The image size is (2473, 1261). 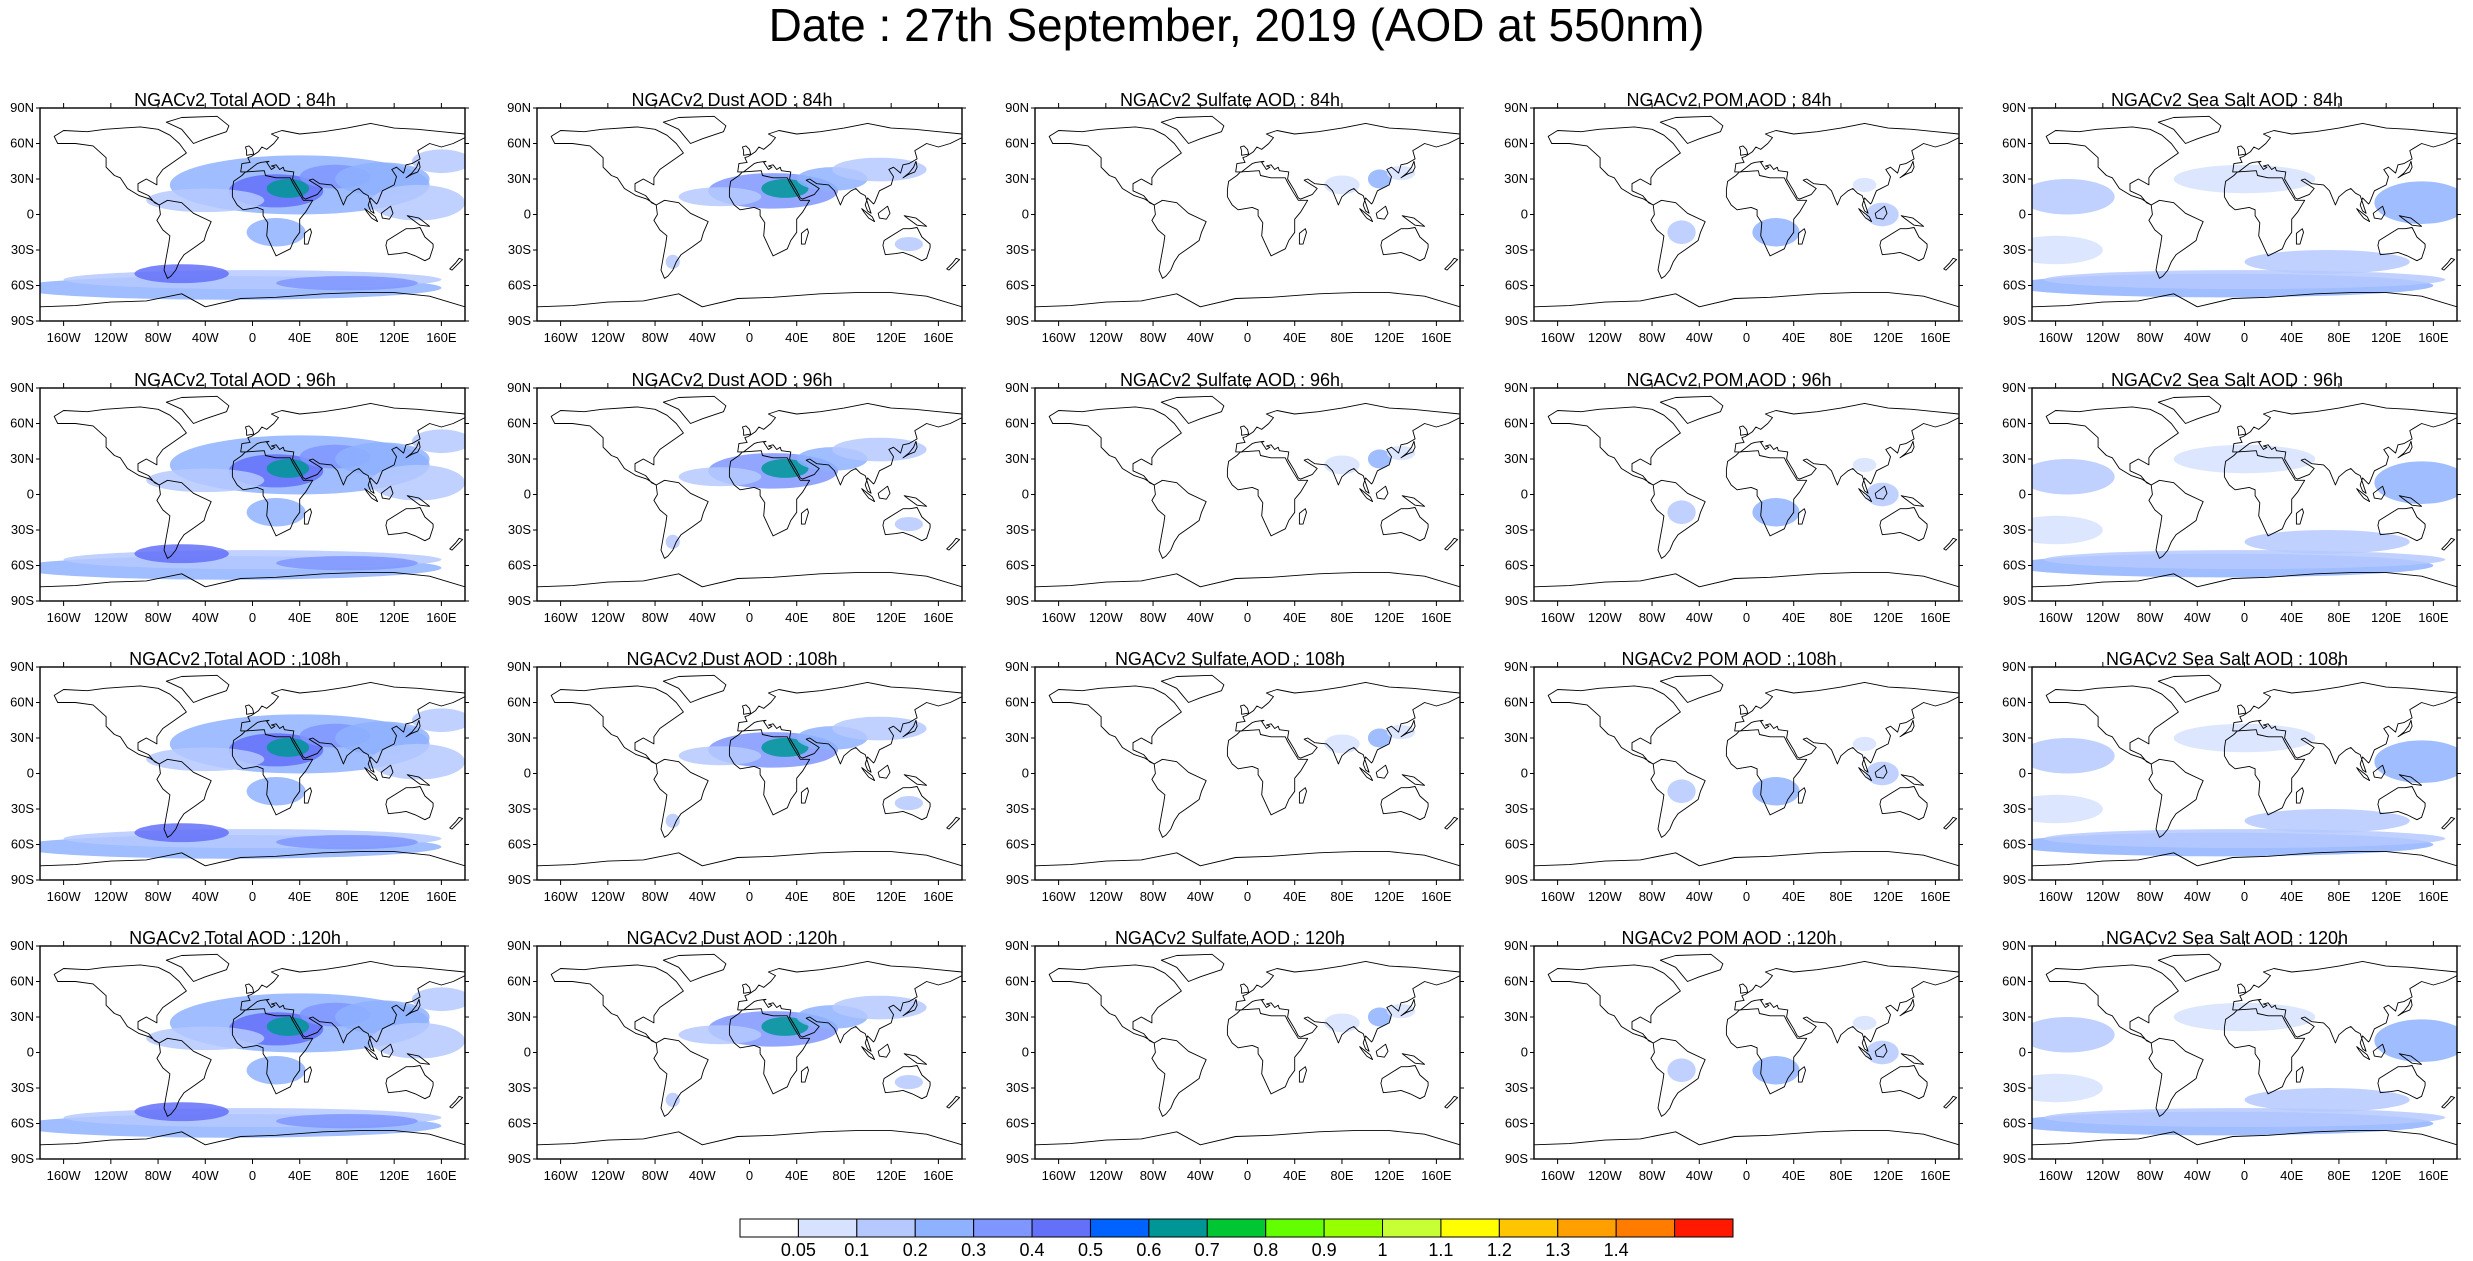 What do you see at coordinates (1389, 337) in the screenshot?
I see `lon-tick-label: 120E` at bounding box center [1389, 337].